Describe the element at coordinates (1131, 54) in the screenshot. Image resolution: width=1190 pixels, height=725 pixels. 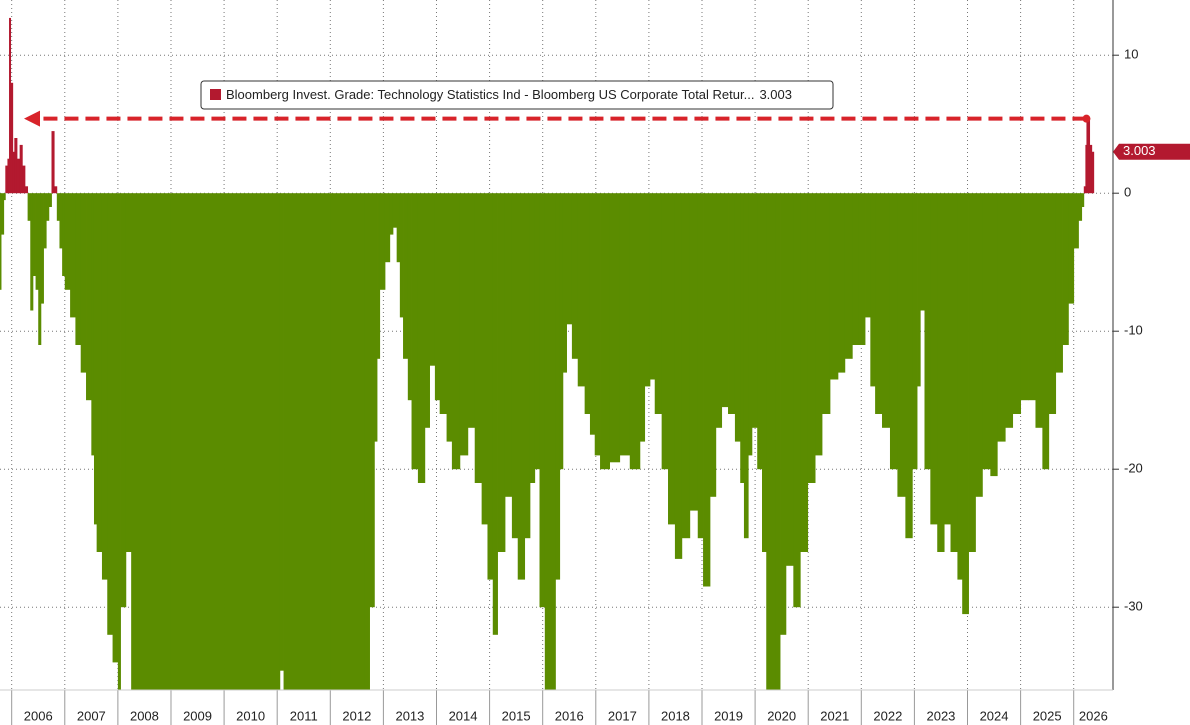
I see `y-tick-label: 10` at that location.